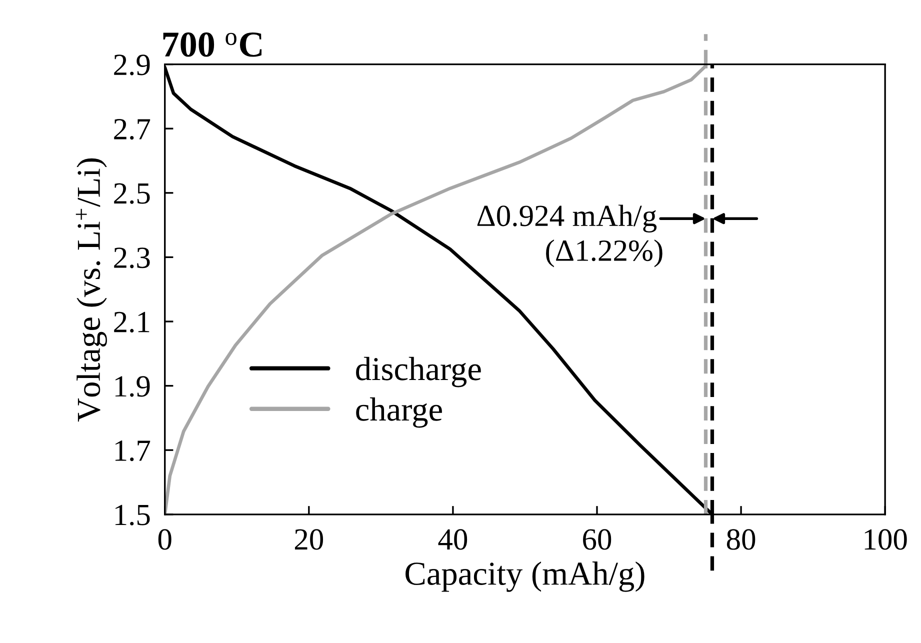 The image size is (921, 643). I want to click on y-axis-title: Voltage (vs. Li$^{+}$/Li), so click(91, 290).